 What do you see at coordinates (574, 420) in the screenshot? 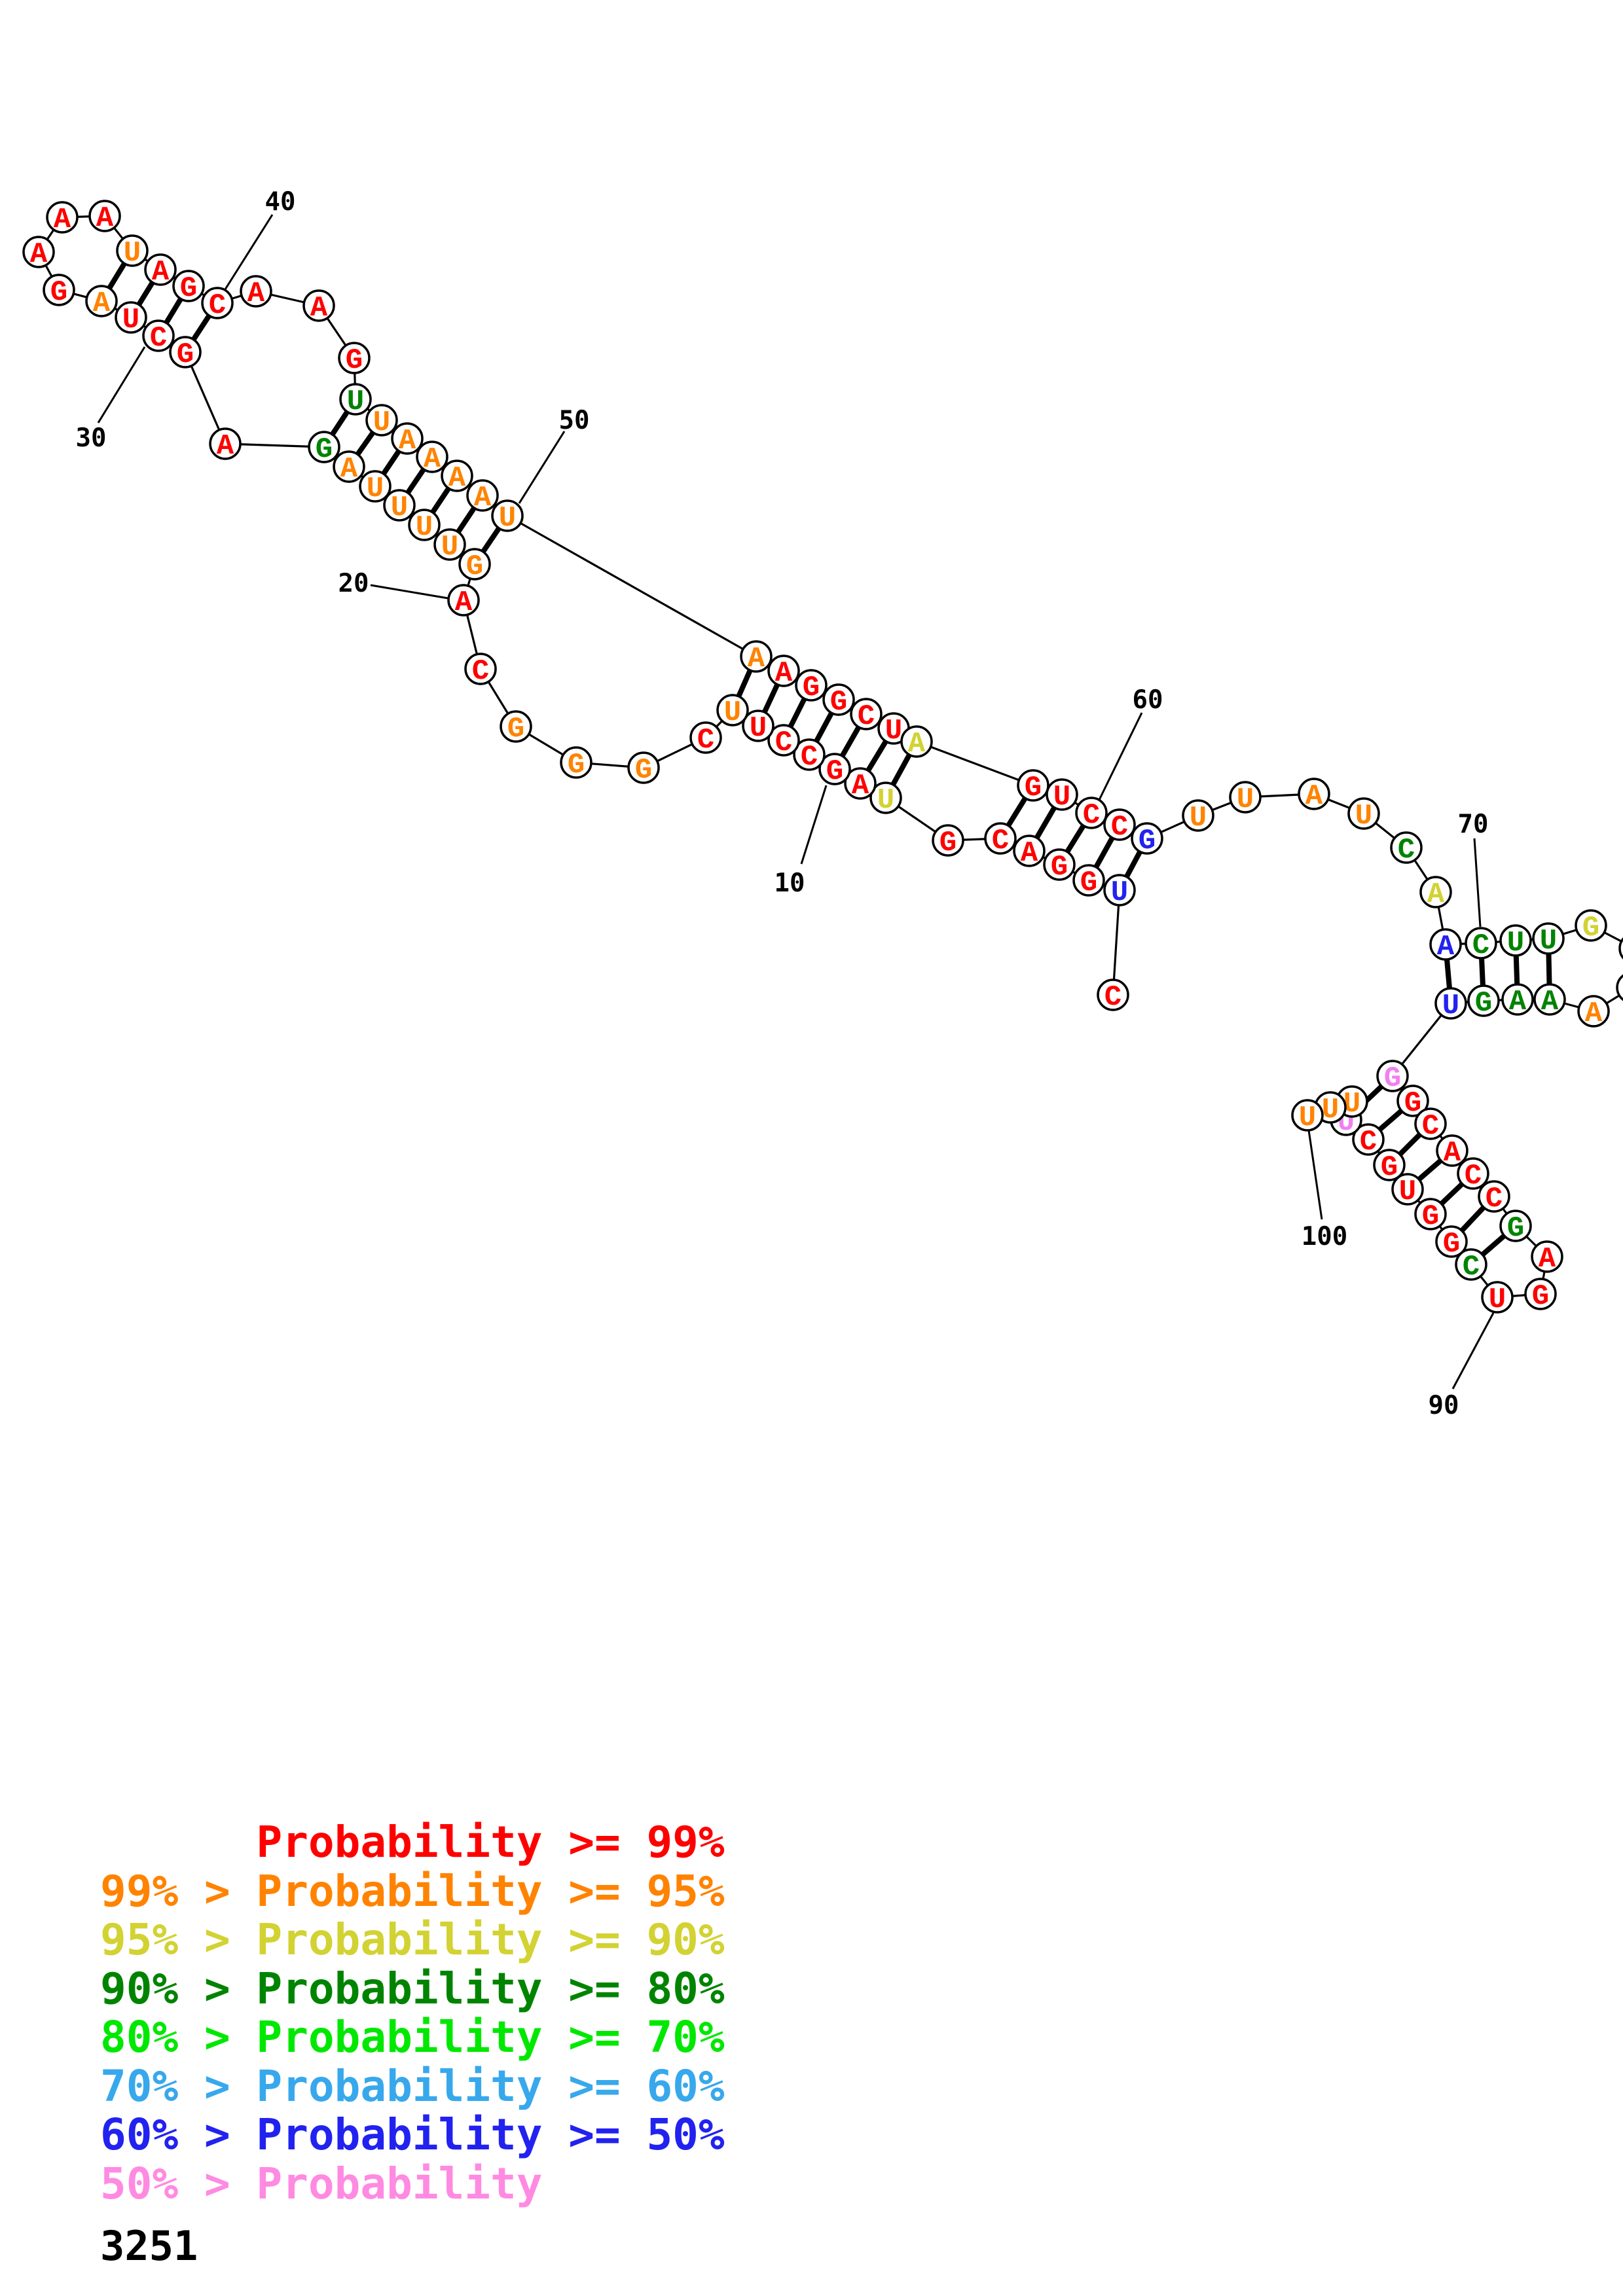
I see `position-label: 50` at bounding box center [574, 420].